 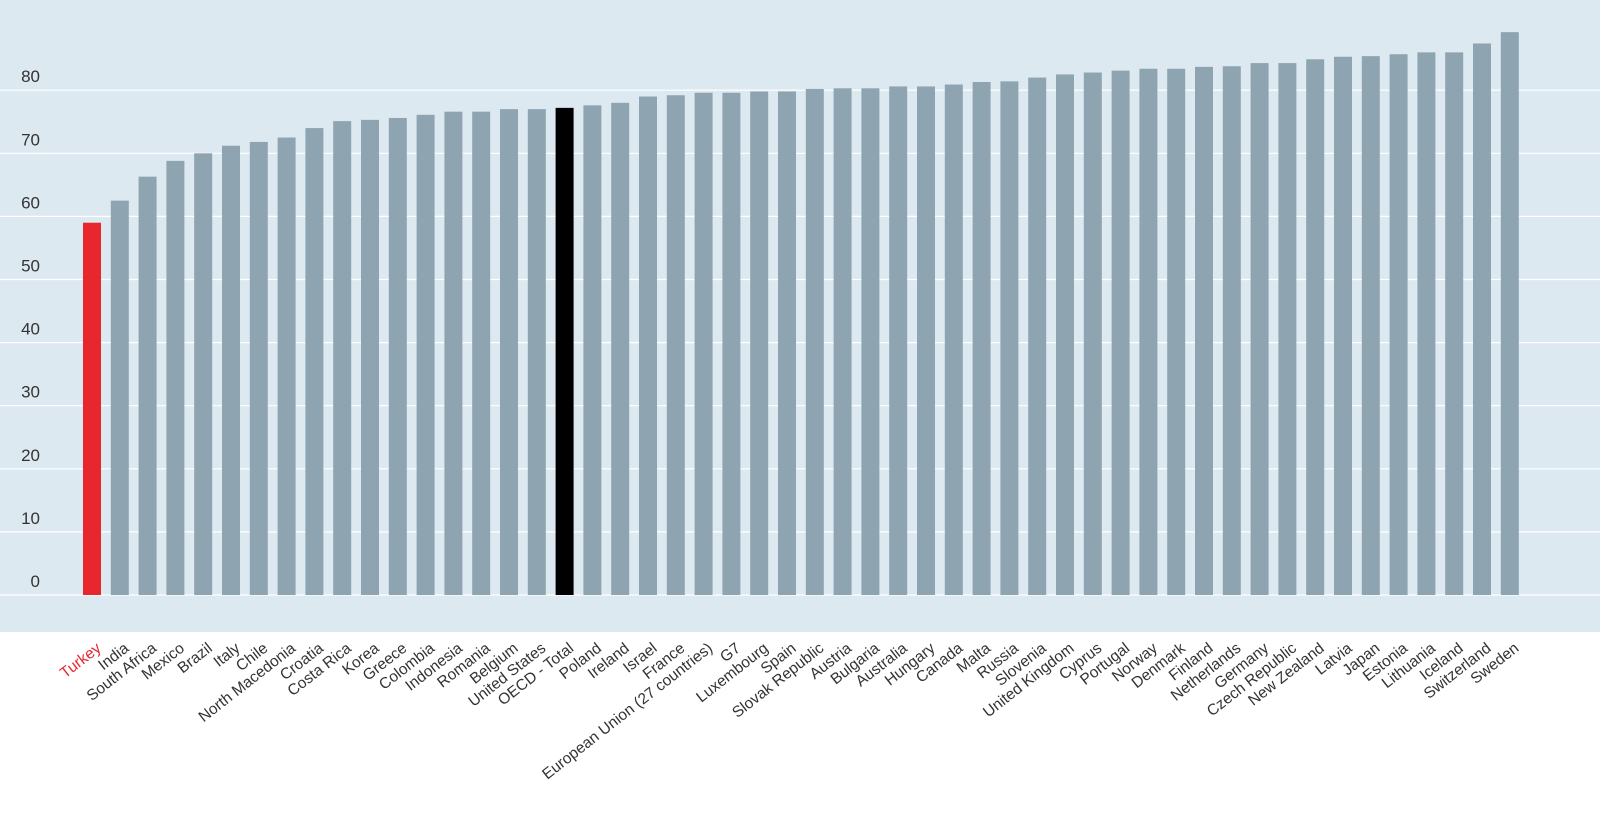 What do you see at coordinates (425, 355) in the screenshot?
I see `bar-colombia` at bounding box center [425, 355].